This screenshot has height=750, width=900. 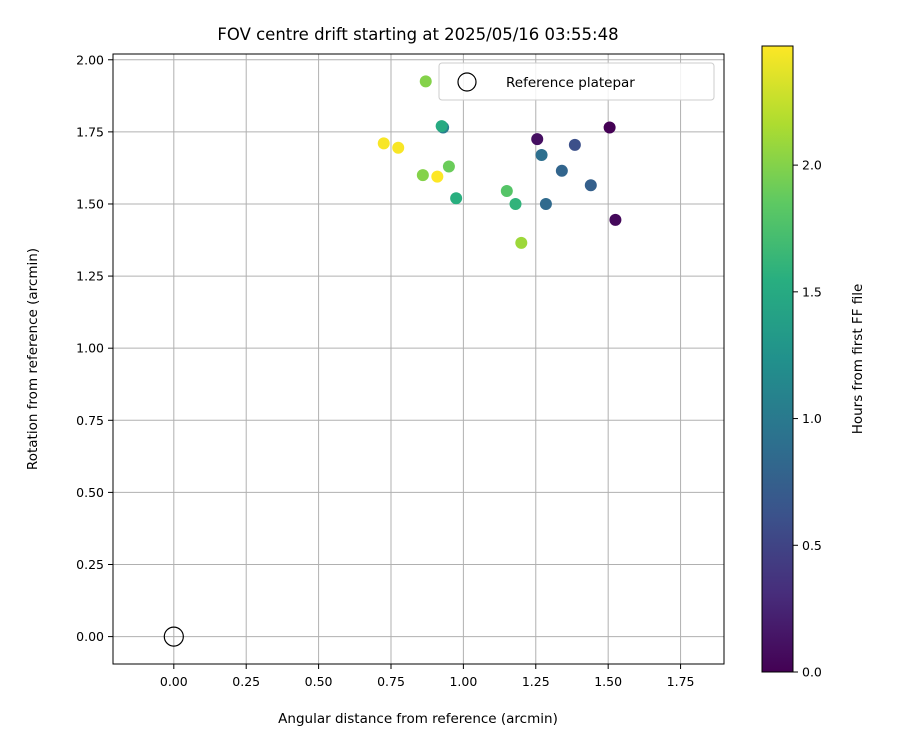 I want to click on y-tick-label: 0.00, so click(x=90, y=636).